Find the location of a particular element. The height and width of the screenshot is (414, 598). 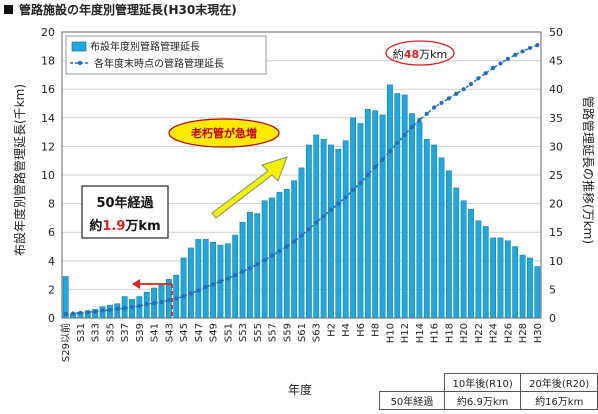

x-tick-label: H8 is located at coordinates (376, 330).